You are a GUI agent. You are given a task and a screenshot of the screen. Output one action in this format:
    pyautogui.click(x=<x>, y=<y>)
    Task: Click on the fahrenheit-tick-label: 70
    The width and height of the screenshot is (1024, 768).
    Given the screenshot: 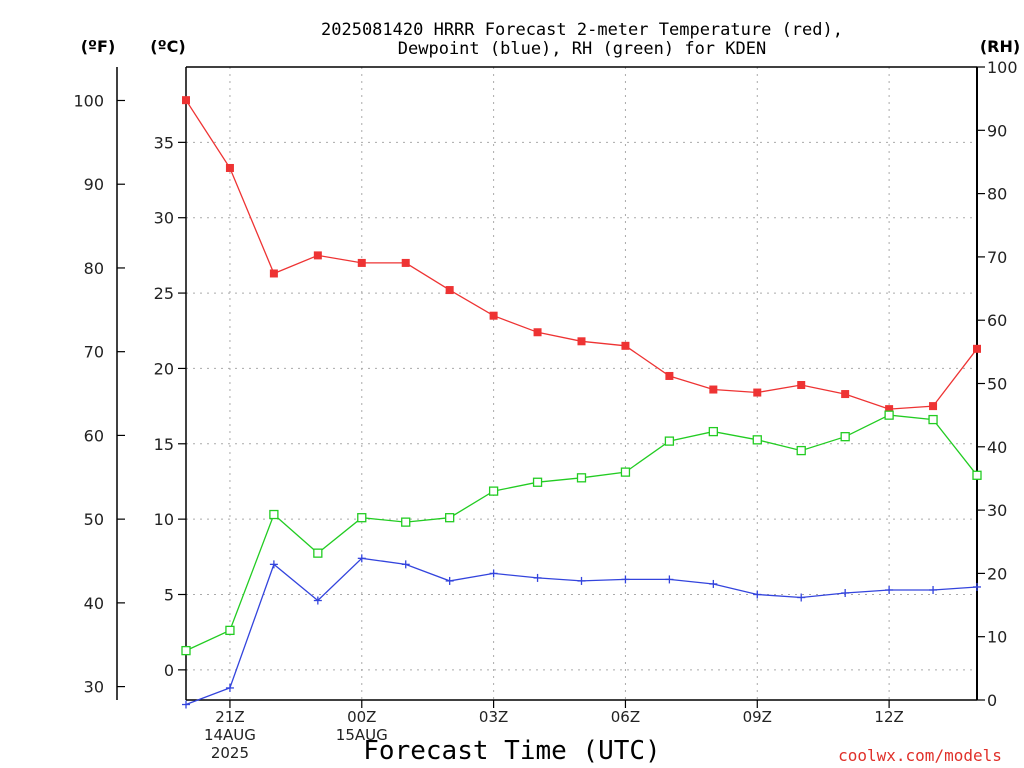 What is the action you would take?
    pyautogui.click(x=94, y=352)
    